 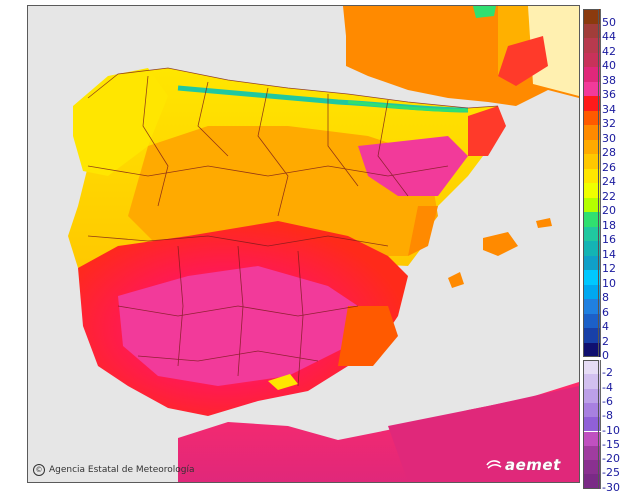 I want to click on legend-positive-label: 12, so click(x=609, y=268).